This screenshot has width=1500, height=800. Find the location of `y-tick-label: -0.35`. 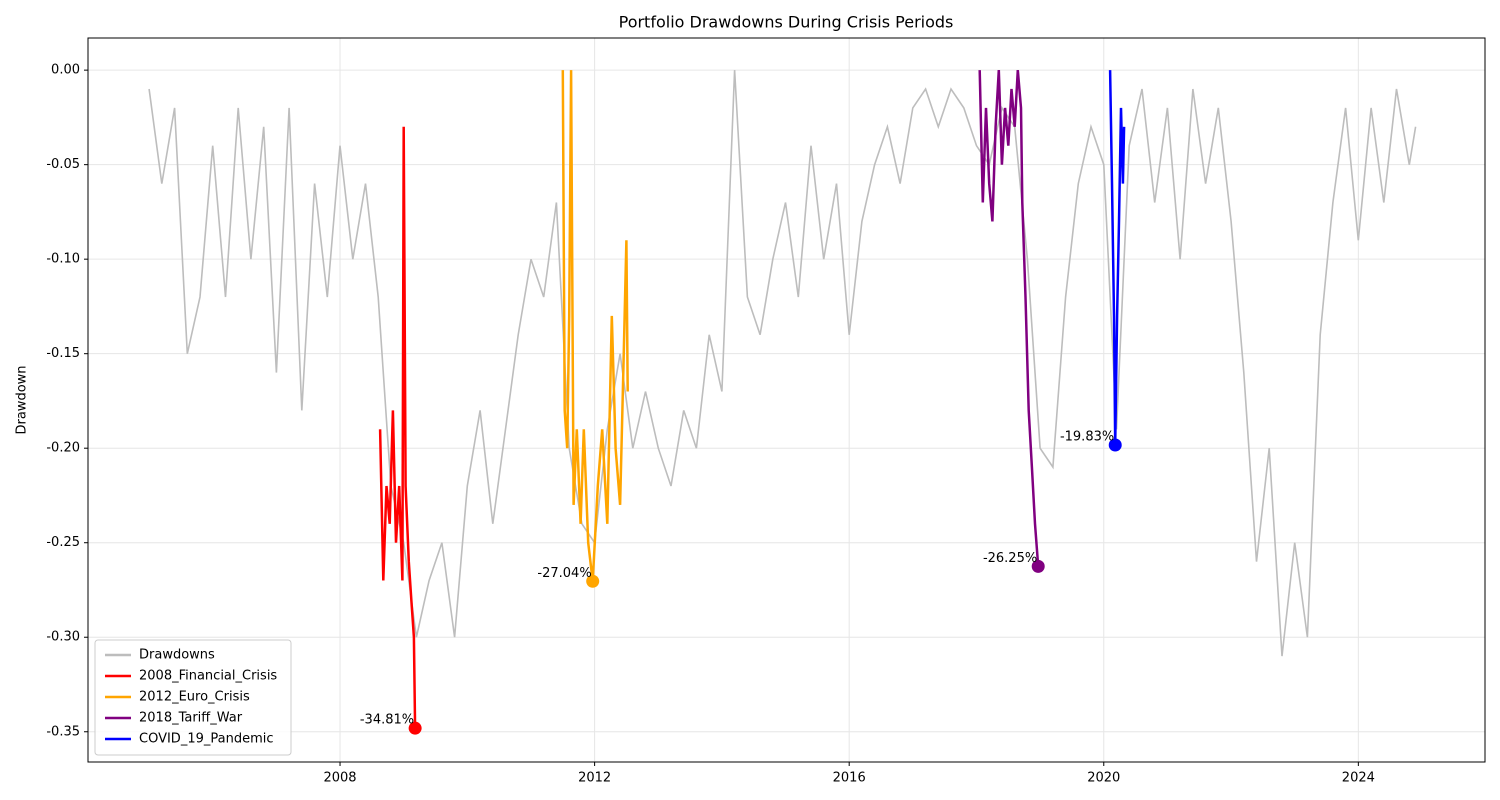

y-tick-label: -0.35 is located at coordinates (63, 731).